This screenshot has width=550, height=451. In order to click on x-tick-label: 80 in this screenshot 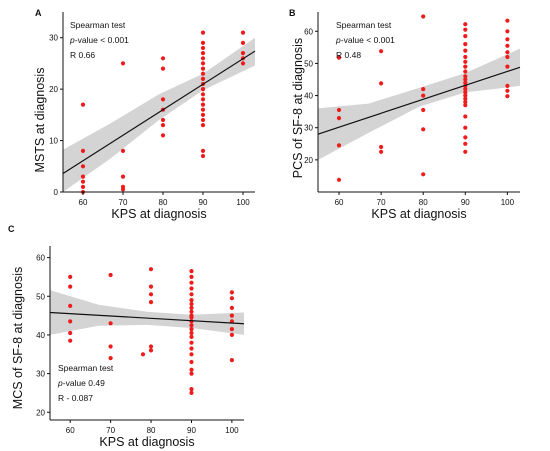, I will do `click(423, 202)`.